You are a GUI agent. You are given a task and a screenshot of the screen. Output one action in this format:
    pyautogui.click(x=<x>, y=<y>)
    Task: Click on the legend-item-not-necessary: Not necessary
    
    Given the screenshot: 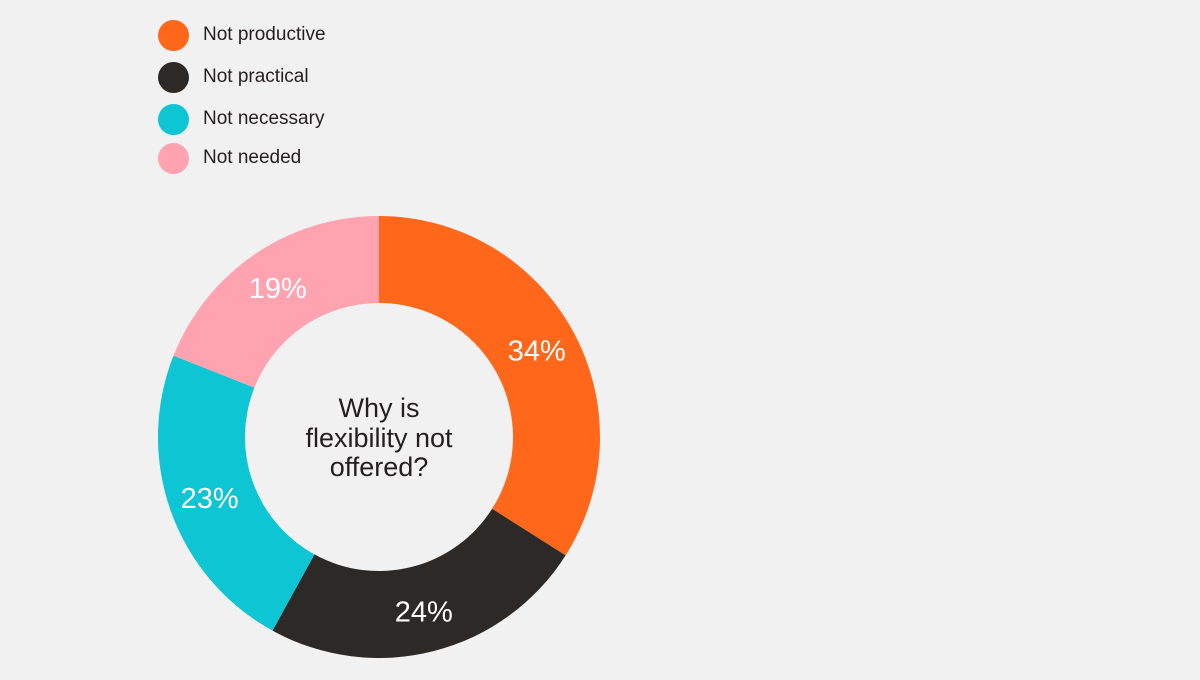 What is the action you would take?
    pyautogui.click(x=241, y=119)
    